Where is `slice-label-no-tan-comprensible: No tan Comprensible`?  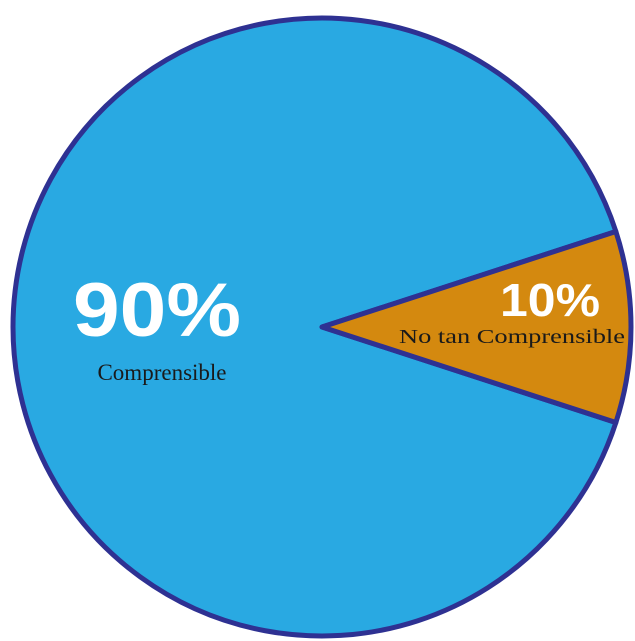 slice-label-no-tan-comprensible: No tan Comprensible is located at coordinates (512, 337).